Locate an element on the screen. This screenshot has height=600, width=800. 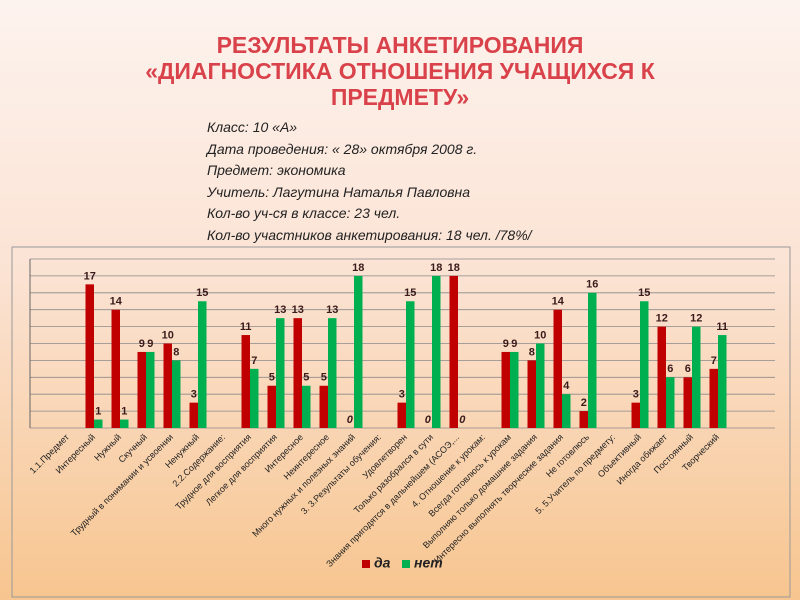
value-label: 2 is located at coordinates (584, 403).